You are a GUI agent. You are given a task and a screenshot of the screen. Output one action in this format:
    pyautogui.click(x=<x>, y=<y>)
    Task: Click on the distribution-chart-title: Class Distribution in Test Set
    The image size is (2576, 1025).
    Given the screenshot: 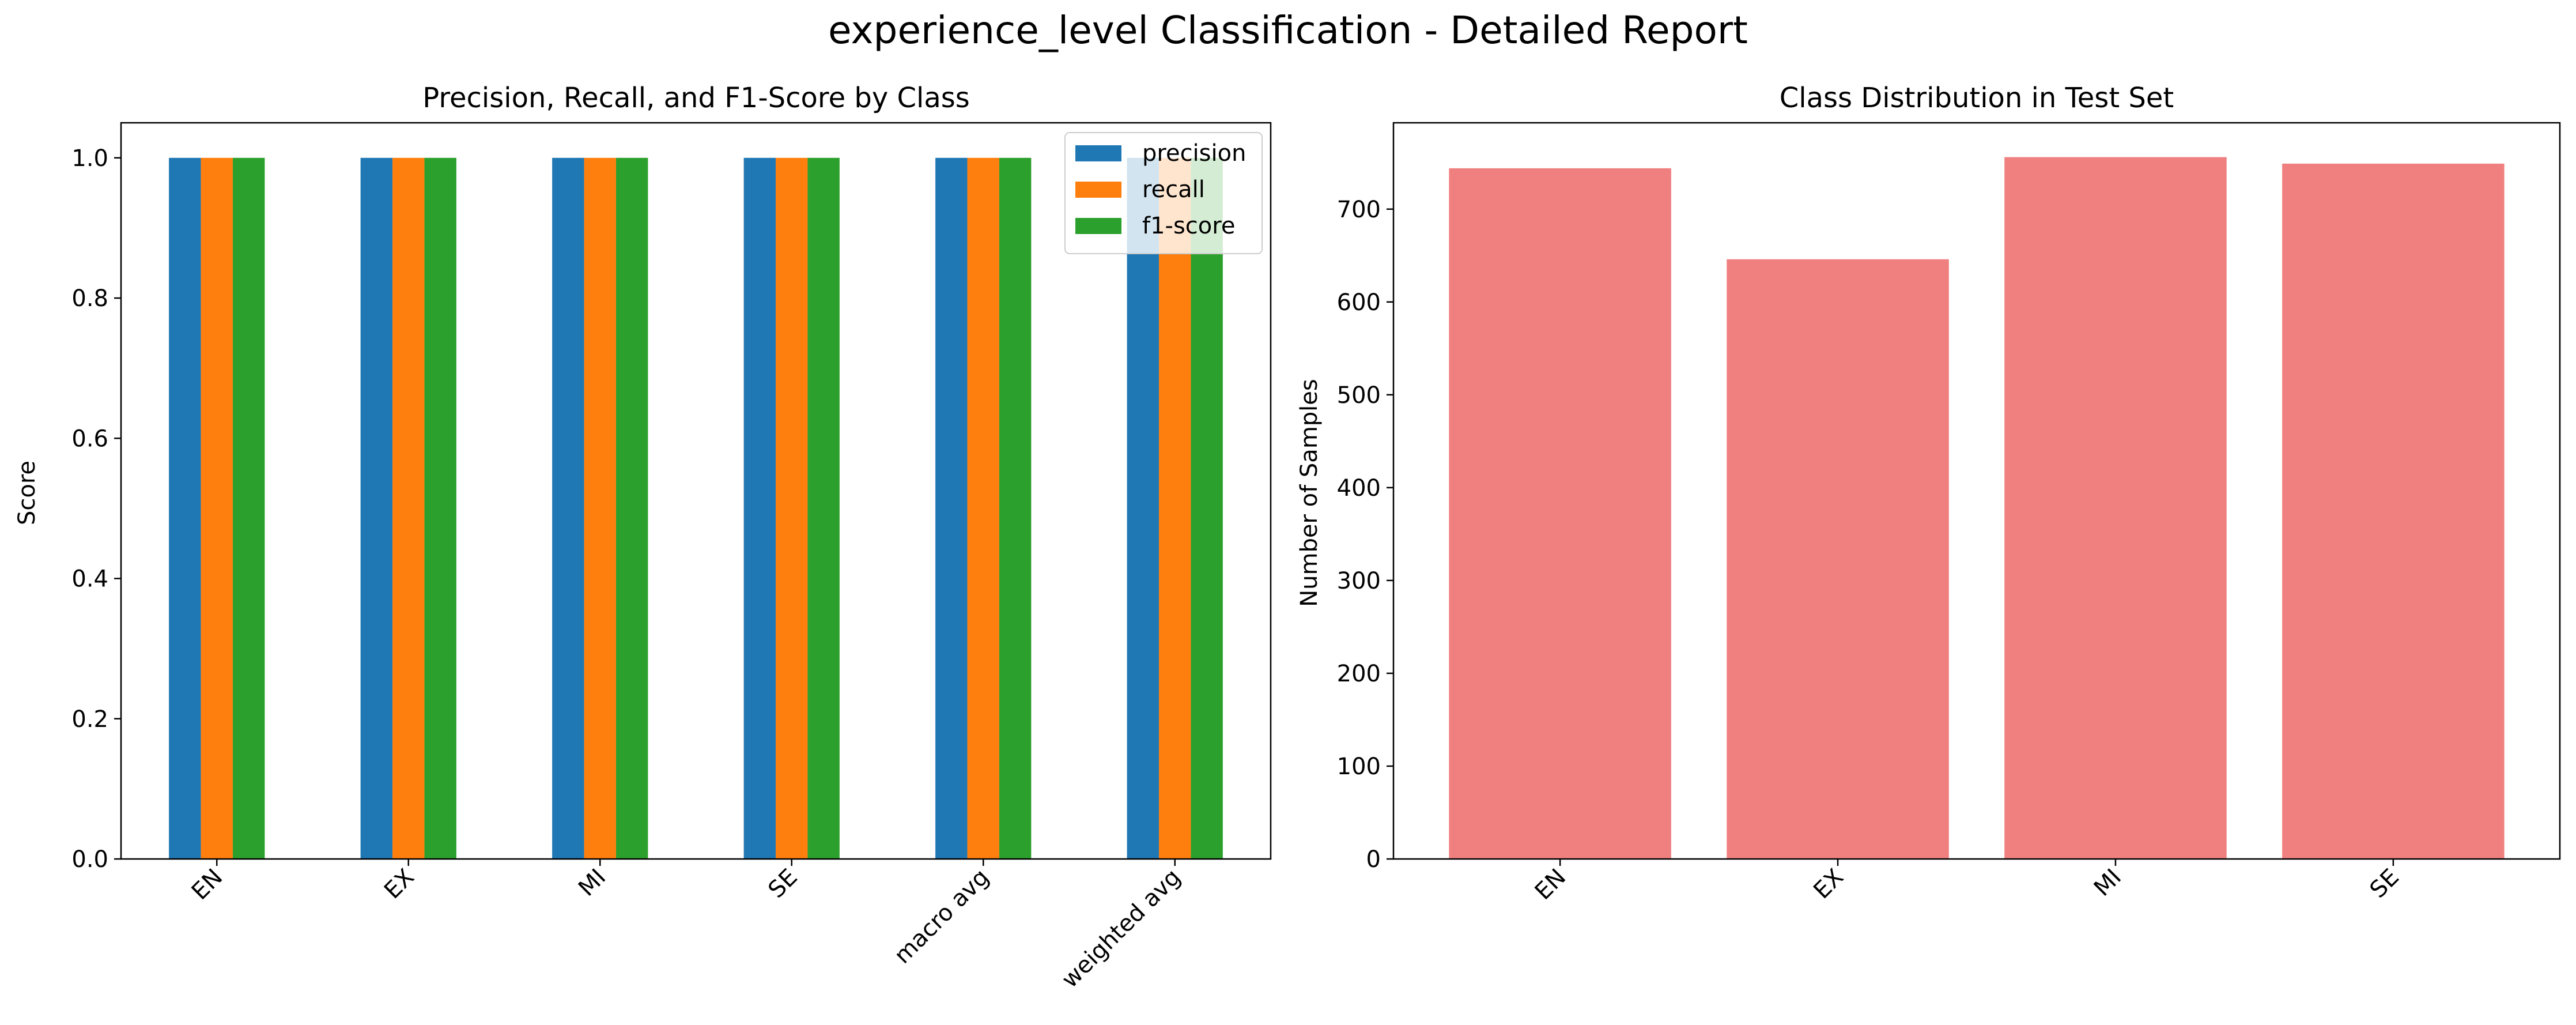 What is the action you would take?
    pyautogui.click(x=1977, y=98)
    